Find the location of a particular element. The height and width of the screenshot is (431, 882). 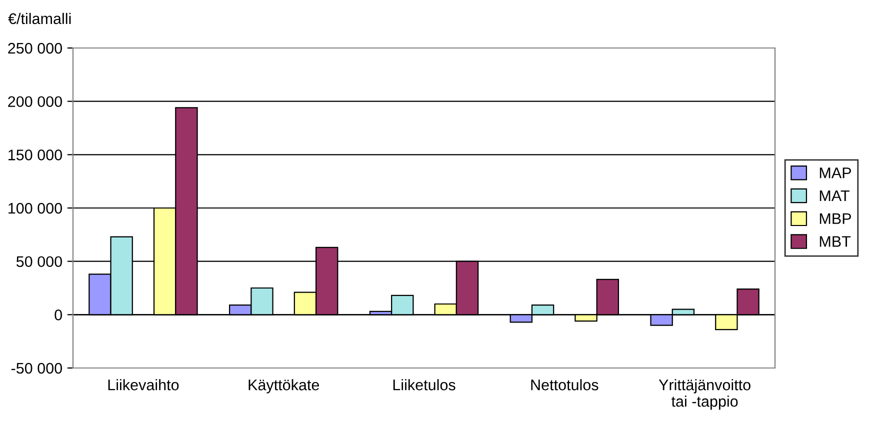

legend-label: MBP is located at coordinates (835, 218).